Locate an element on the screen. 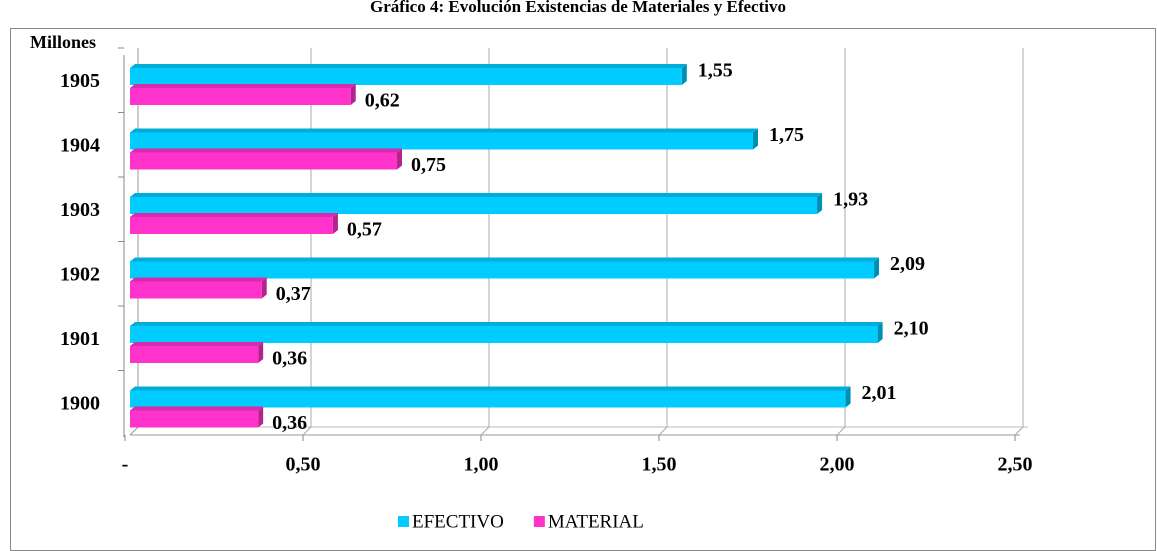 The image size is (1157, 551). y-tick-label: 1902 is located at coordinates (80, 274).